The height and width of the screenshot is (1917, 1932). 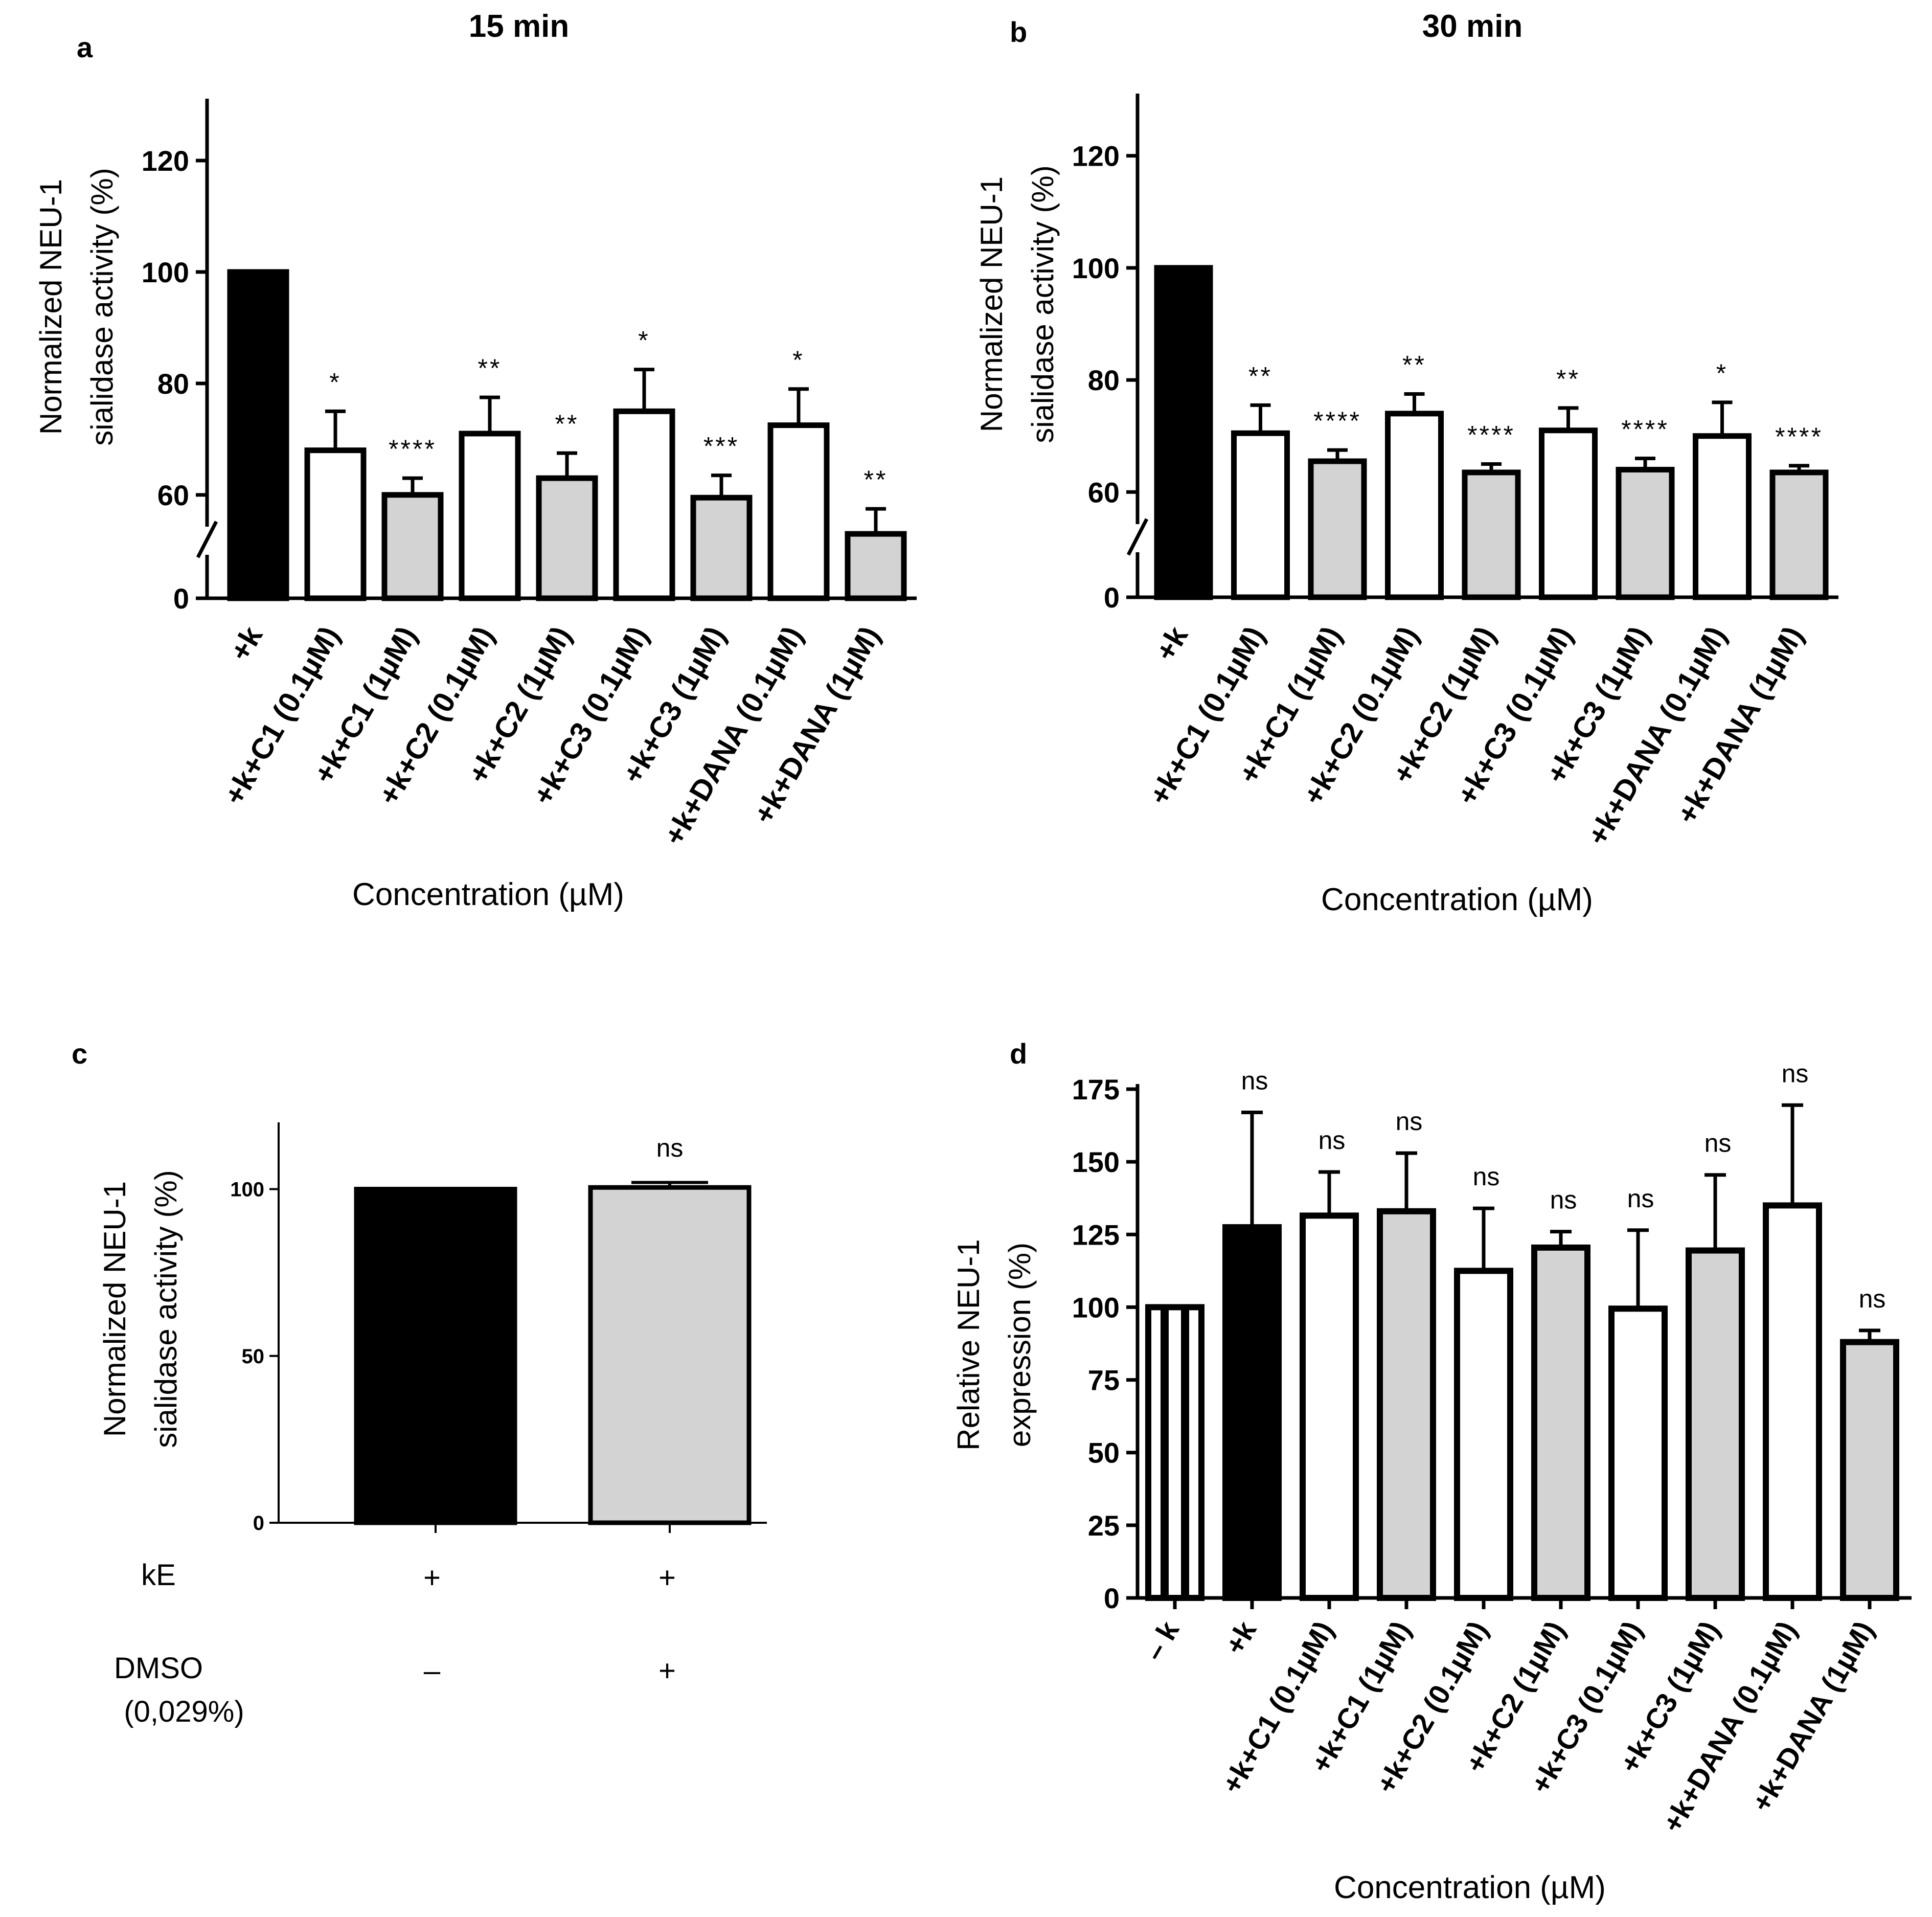 What do you see at coordinates (1096, 1090) in the screenshot?
I see `y-tick-label: 175` at bounding box center [1096, 1090].